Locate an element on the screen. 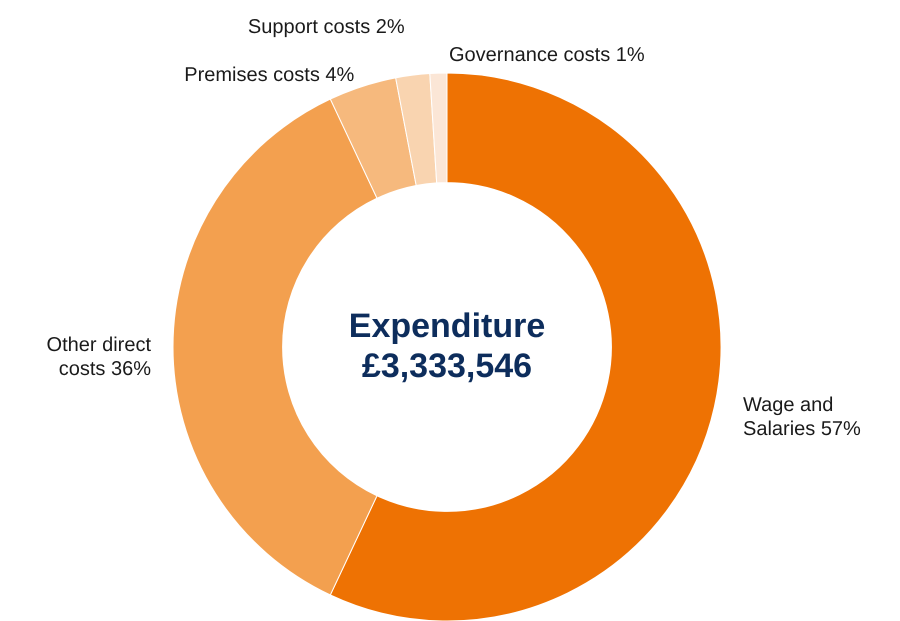 The image size is (900, 621). slice-label: Other direct costs 36% is located at coordinates (99, 357).